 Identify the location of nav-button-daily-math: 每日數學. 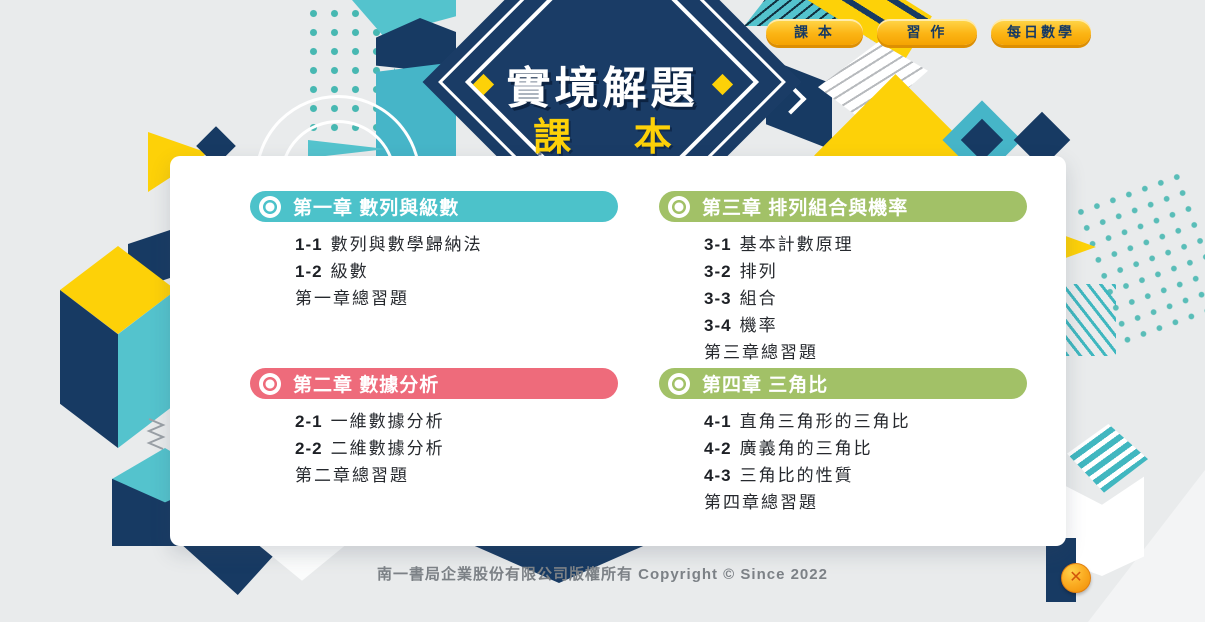
(1041, 32).